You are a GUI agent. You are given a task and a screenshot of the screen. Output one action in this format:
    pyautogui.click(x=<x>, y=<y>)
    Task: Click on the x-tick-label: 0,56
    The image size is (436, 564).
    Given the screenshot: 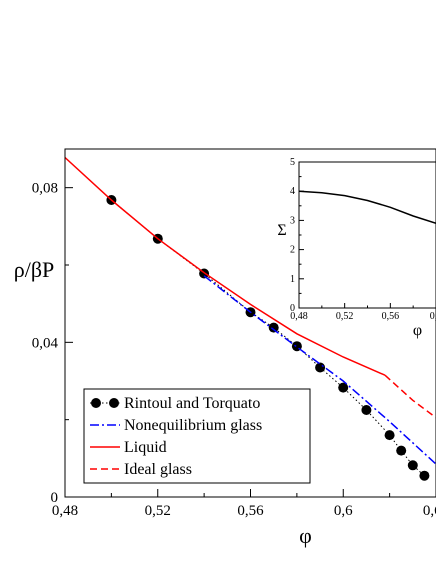 What is the action you would take?
    pyautogui.click(x=250, y=511)
    